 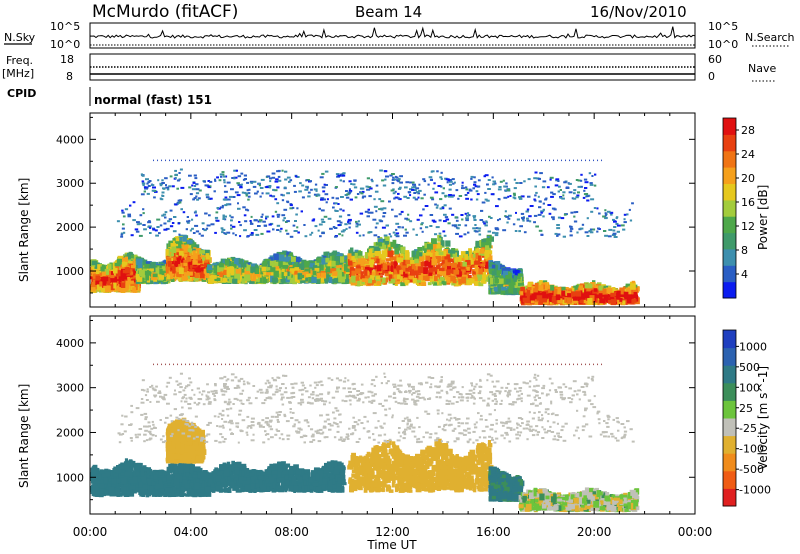 What do you see at coordinates (20, 37) in the screenshot?
I see `nsky-label: N.Sky` at bounding box center [20, 37].